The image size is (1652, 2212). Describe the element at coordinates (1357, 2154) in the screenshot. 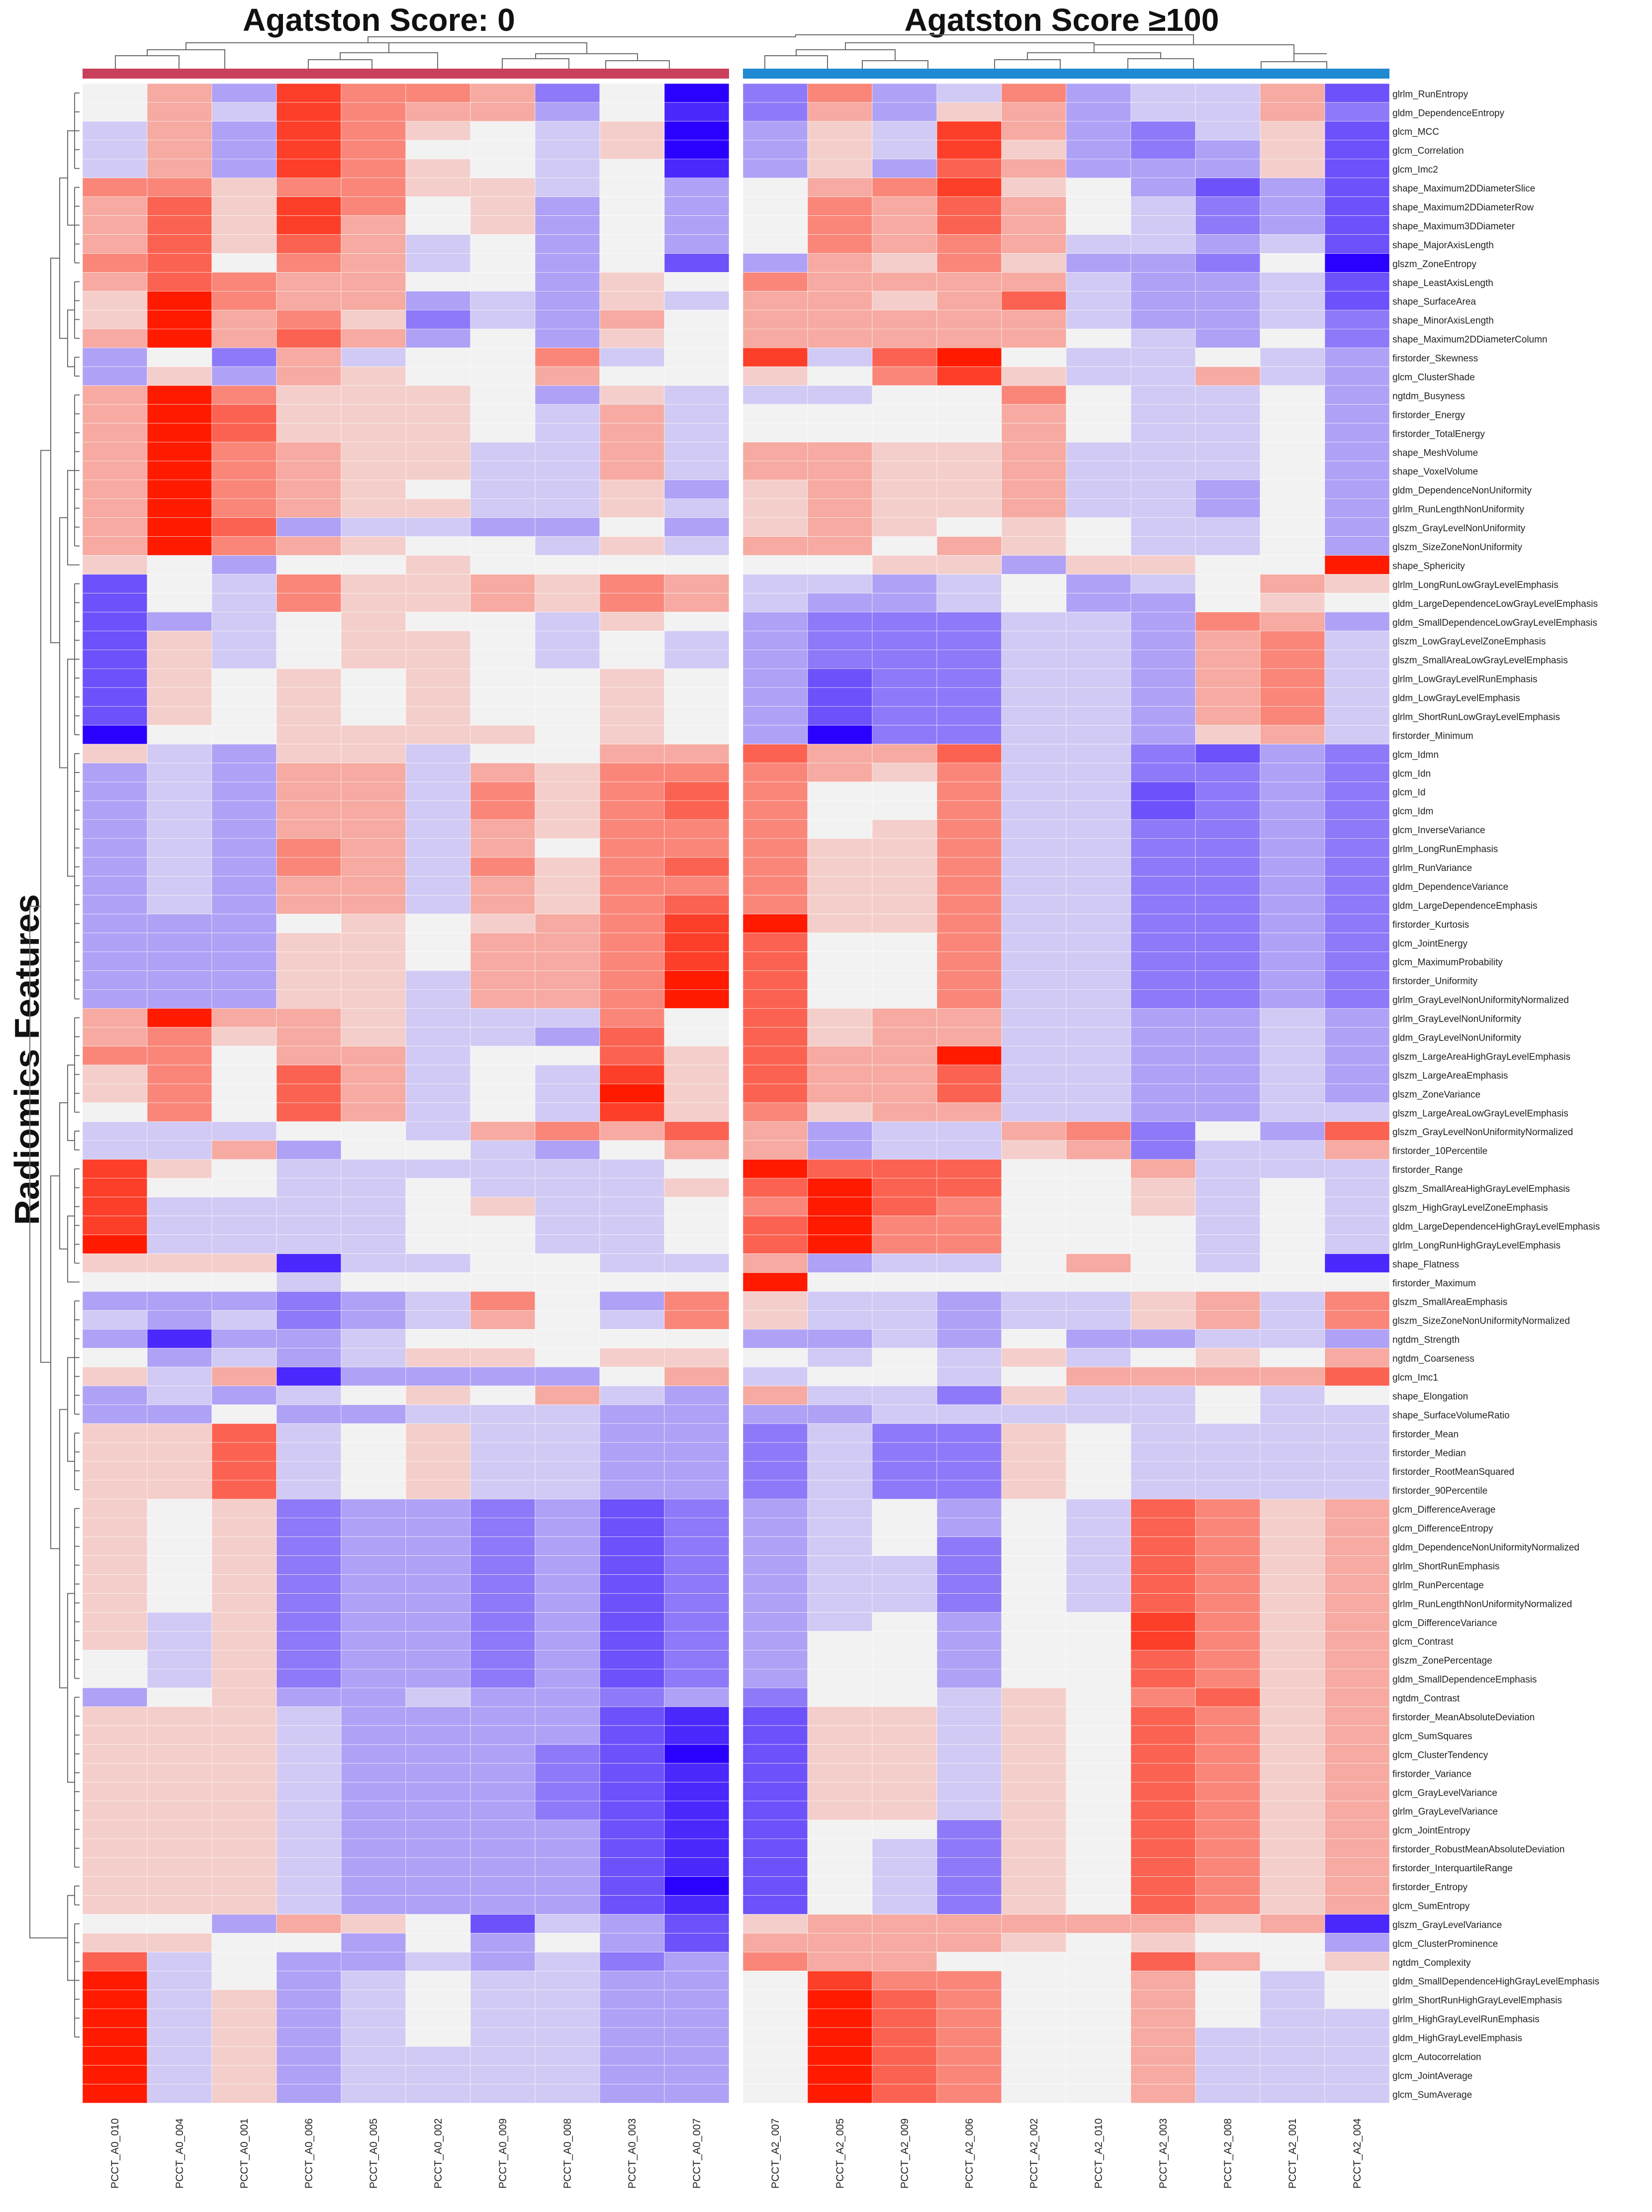

I see `column-label: PCCT_A2_004` at that location.